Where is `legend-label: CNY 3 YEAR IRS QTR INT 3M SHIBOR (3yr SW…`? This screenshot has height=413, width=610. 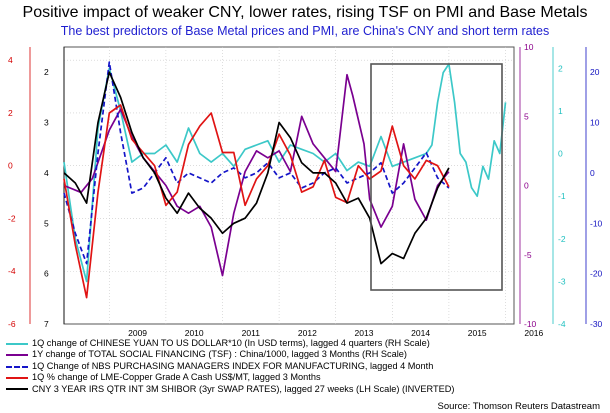 legend-label: CNY 3 YEAR IRS QTR INT 3M SHIBOR (3yr SW… is located at coordinates (243, 388).